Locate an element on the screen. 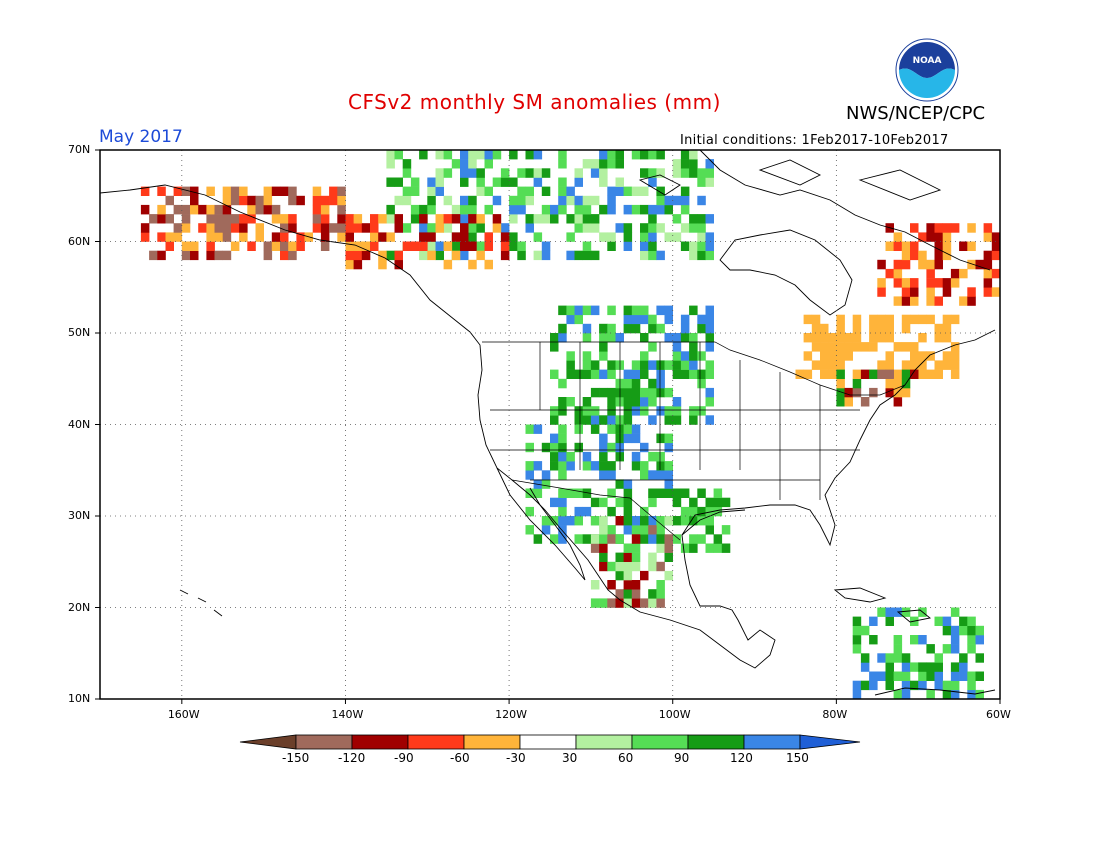  colorbar is located at coordinates (550, 742).